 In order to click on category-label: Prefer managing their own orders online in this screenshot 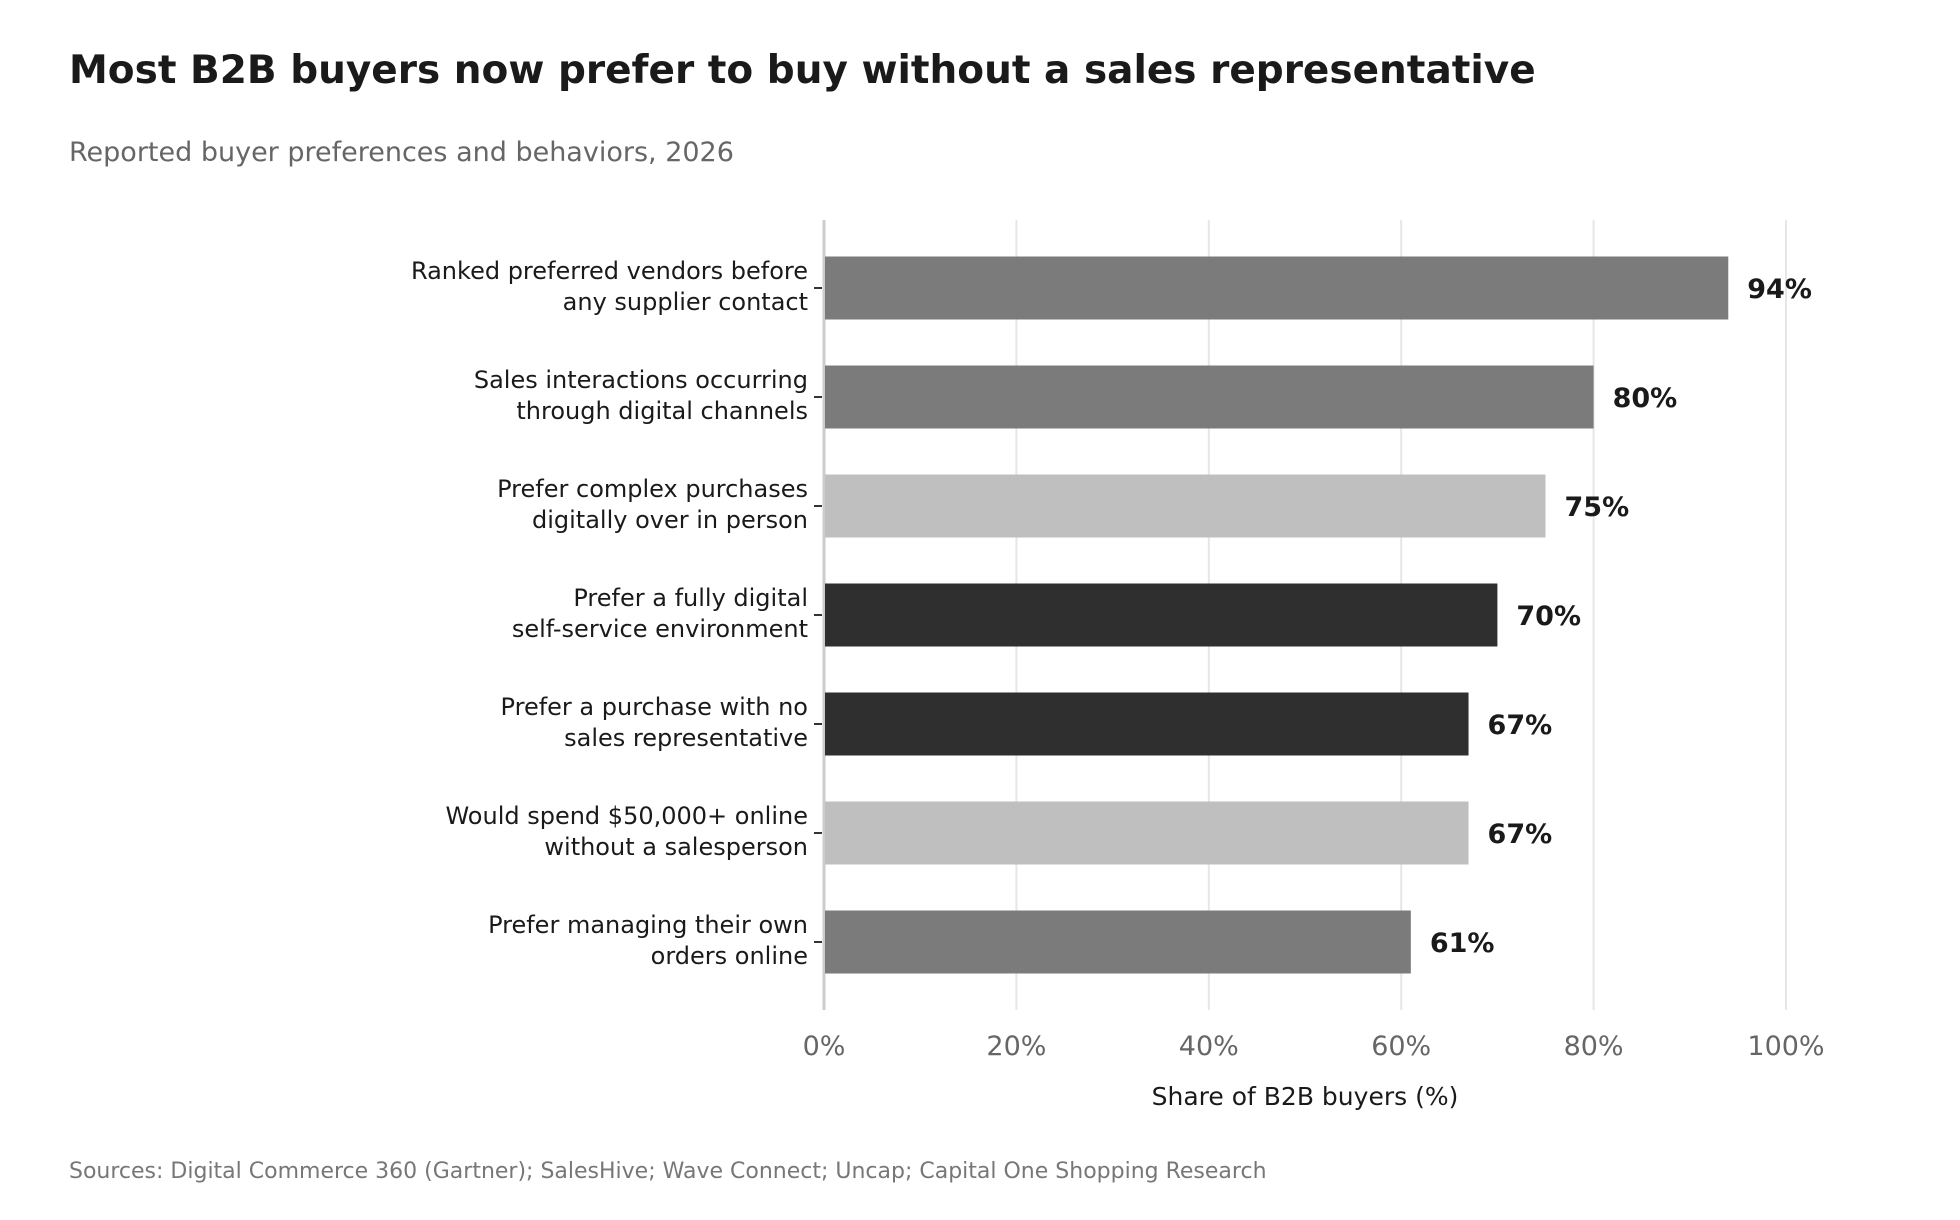, I will do `click(648, 940)`.